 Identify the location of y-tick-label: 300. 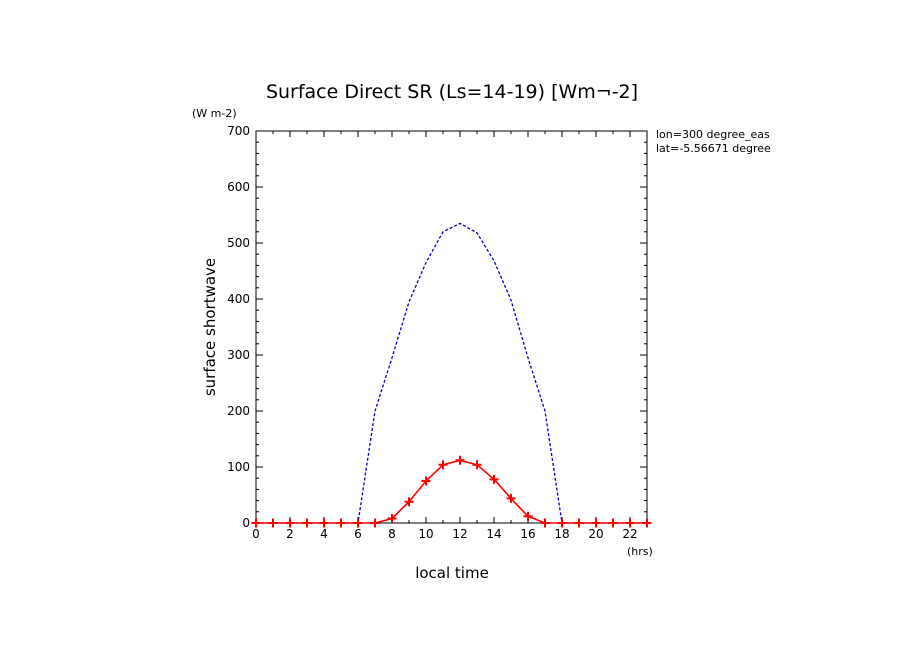
(238, 355).